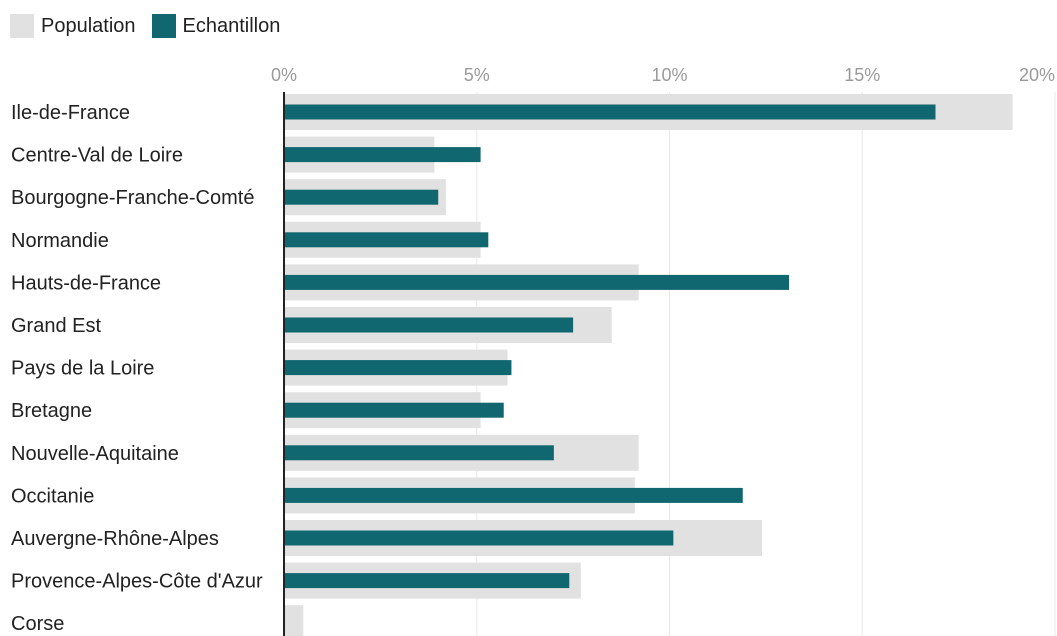 Image resolution: width=1057 pixels, height=636 pixels. What do you see at coordinates (284, 75) in the screenshot?
I see `x-tick-label: 0%` at bounding box center [284, 75].